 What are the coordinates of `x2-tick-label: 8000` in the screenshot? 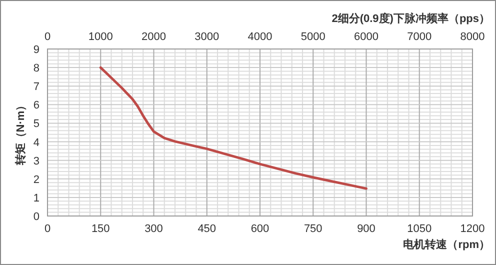 It's located at (472, 37).